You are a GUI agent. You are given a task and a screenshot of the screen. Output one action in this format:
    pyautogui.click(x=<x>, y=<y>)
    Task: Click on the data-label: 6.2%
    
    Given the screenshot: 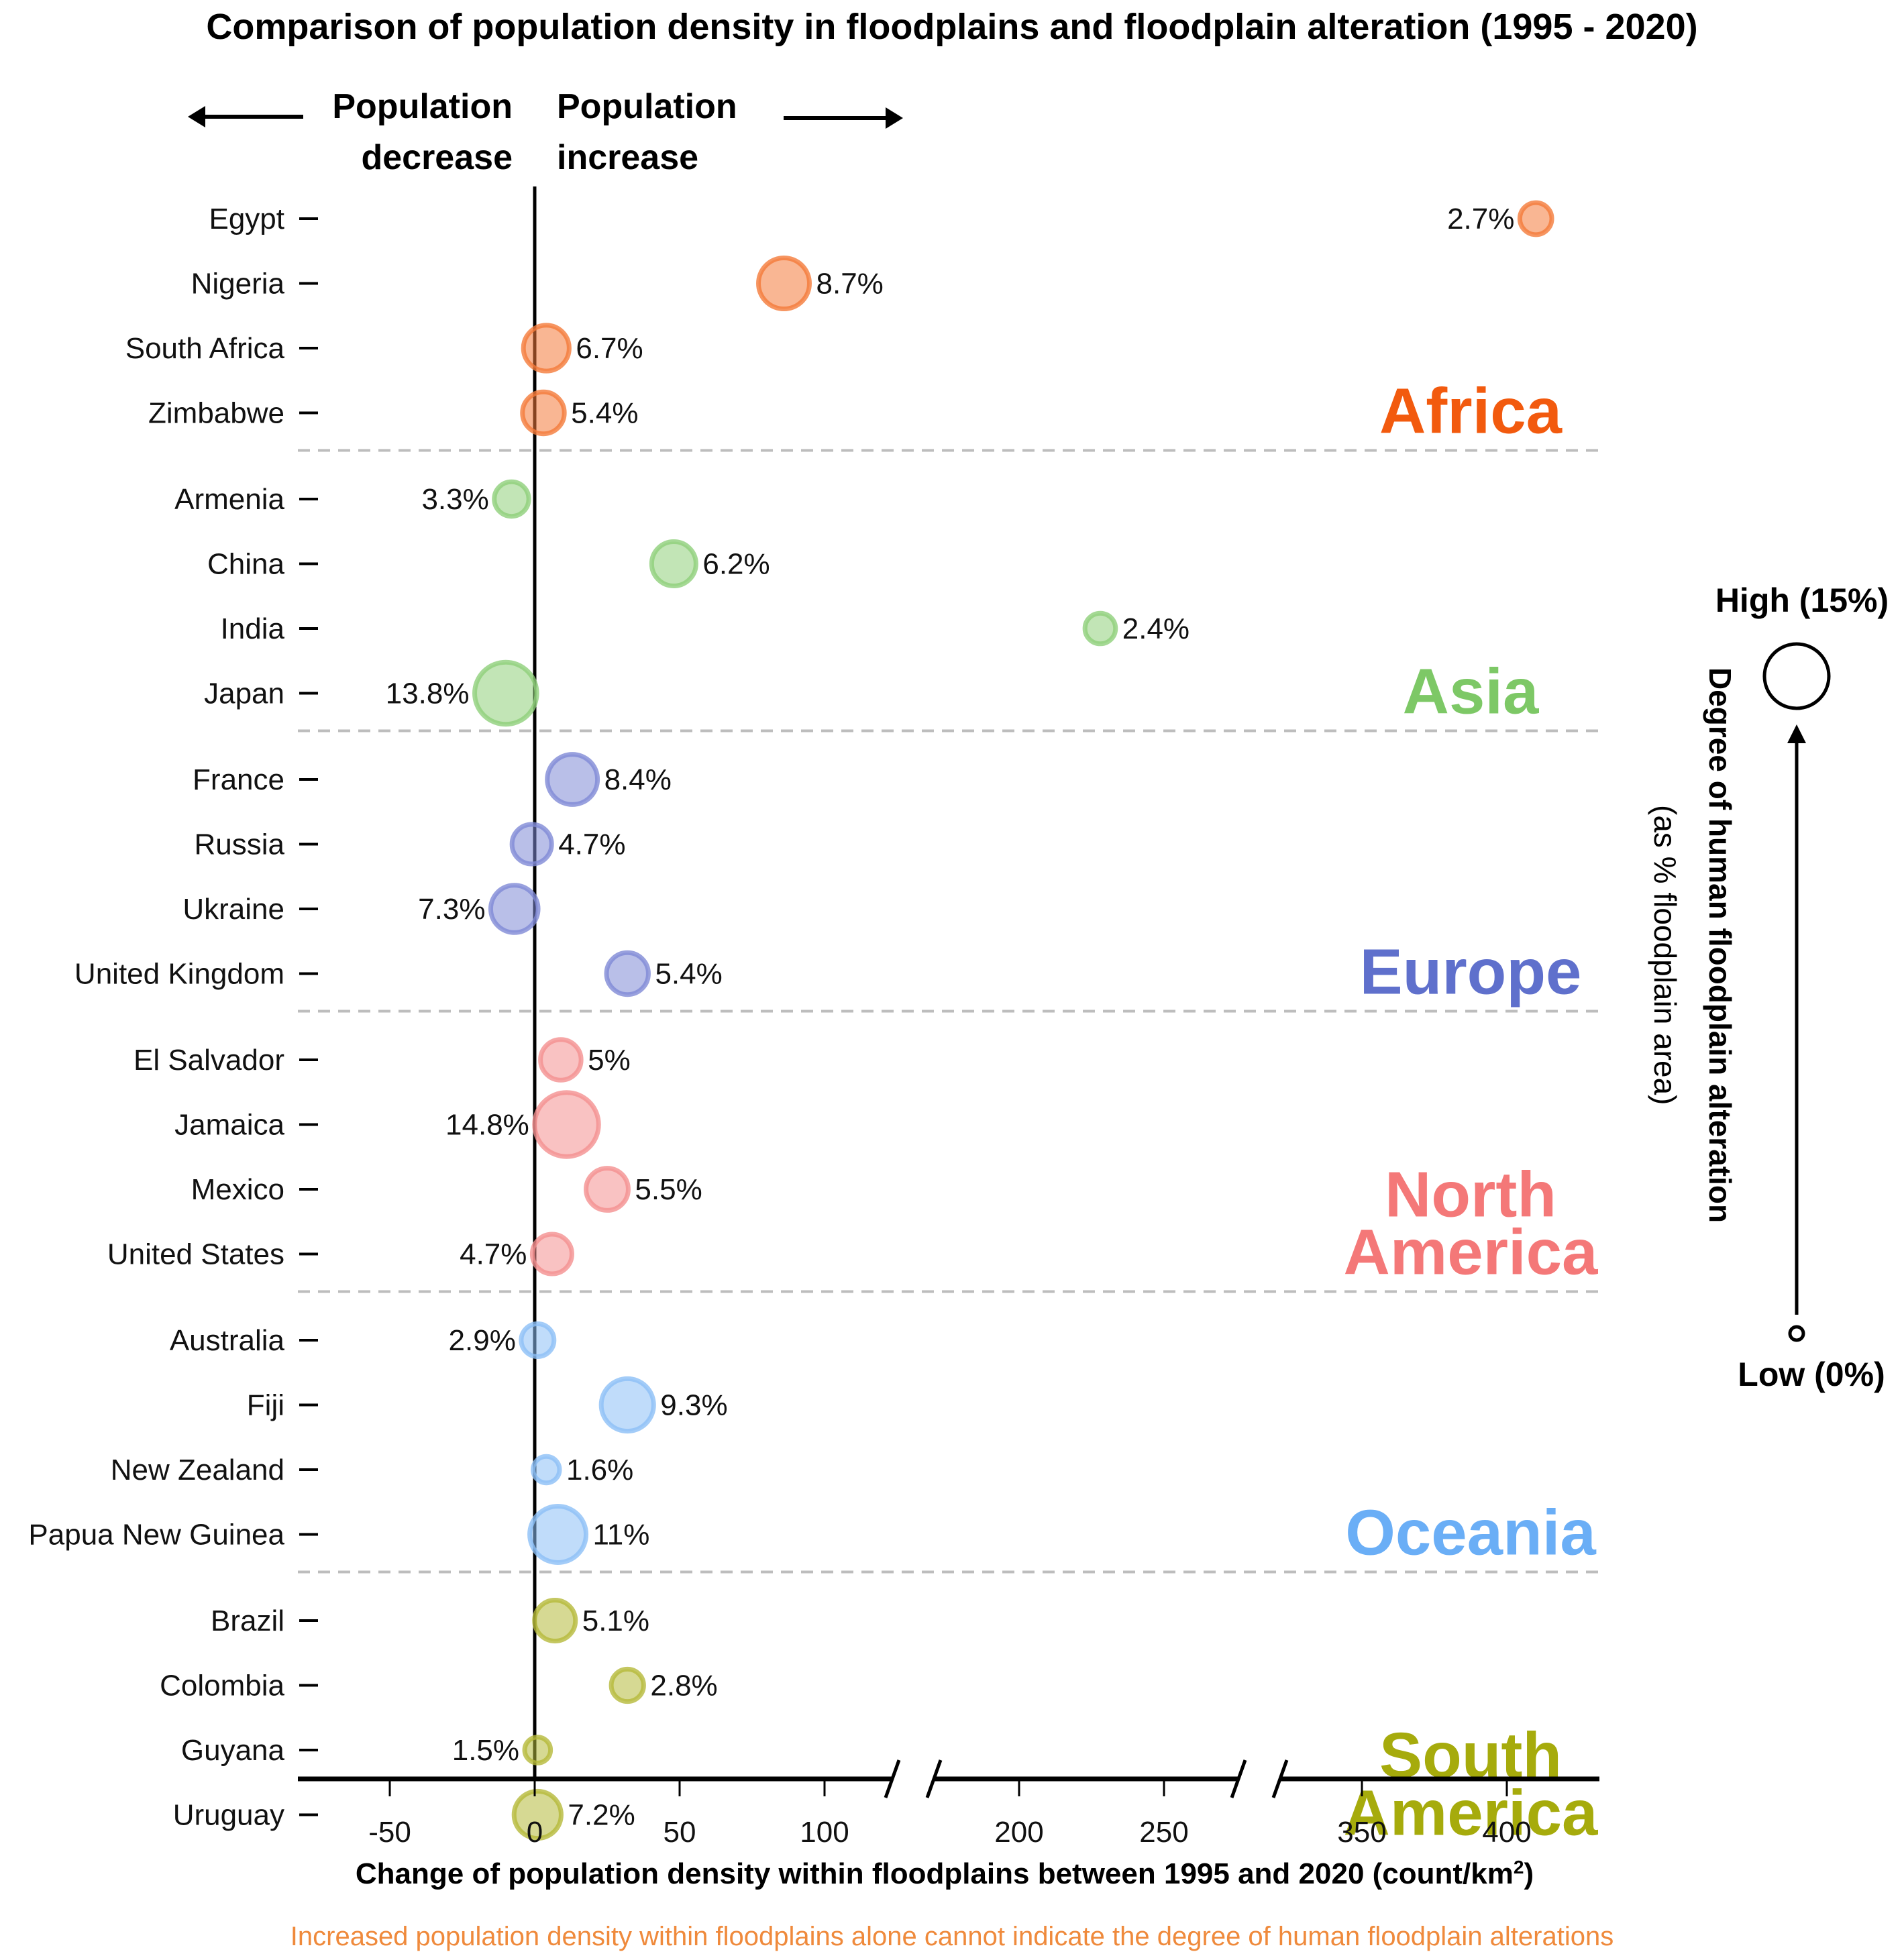 What is the action you would take?
    pyautogui.click(x=736, y=564)
    